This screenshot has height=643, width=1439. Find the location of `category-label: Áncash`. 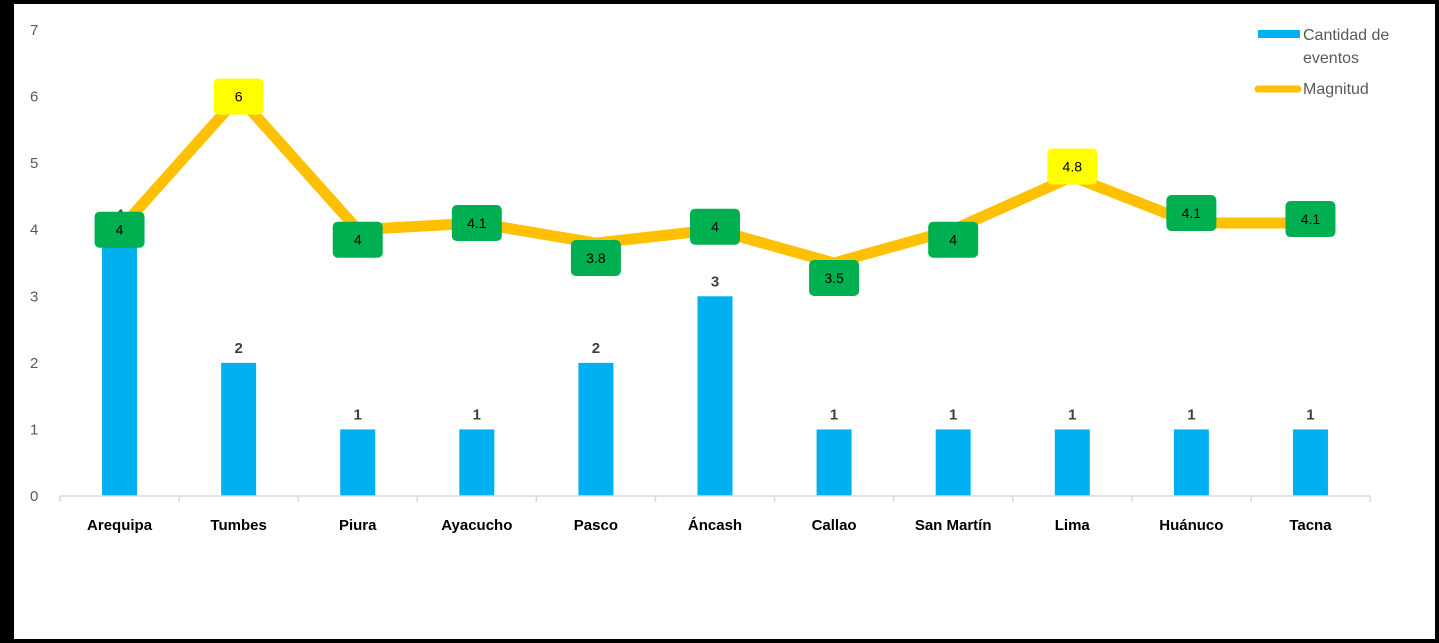

category-label: Áncash is located at coordinates (715, 525).